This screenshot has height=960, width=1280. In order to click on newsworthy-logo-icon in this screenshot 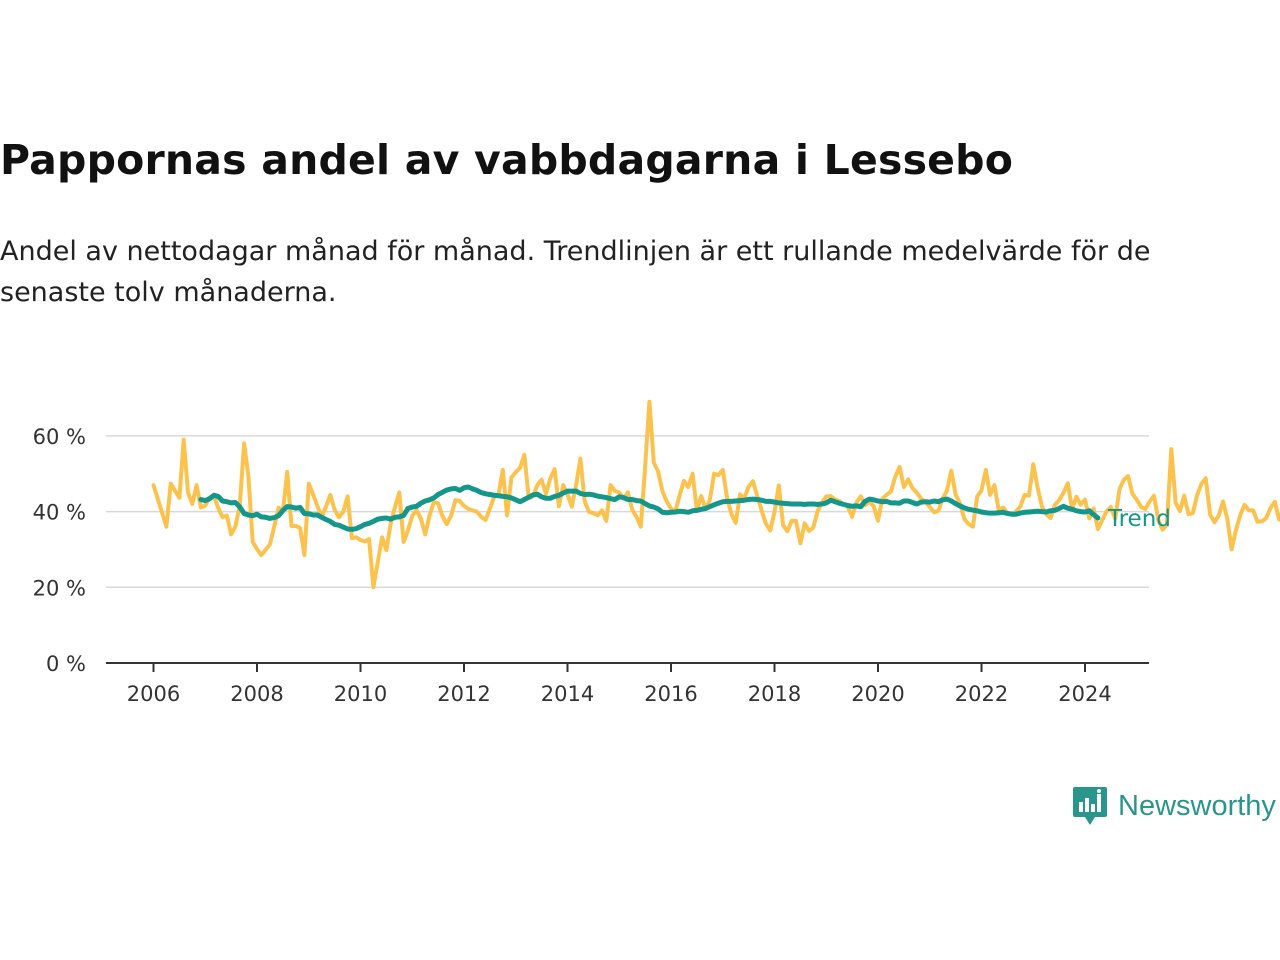, I will do `click(1090, 806)`.